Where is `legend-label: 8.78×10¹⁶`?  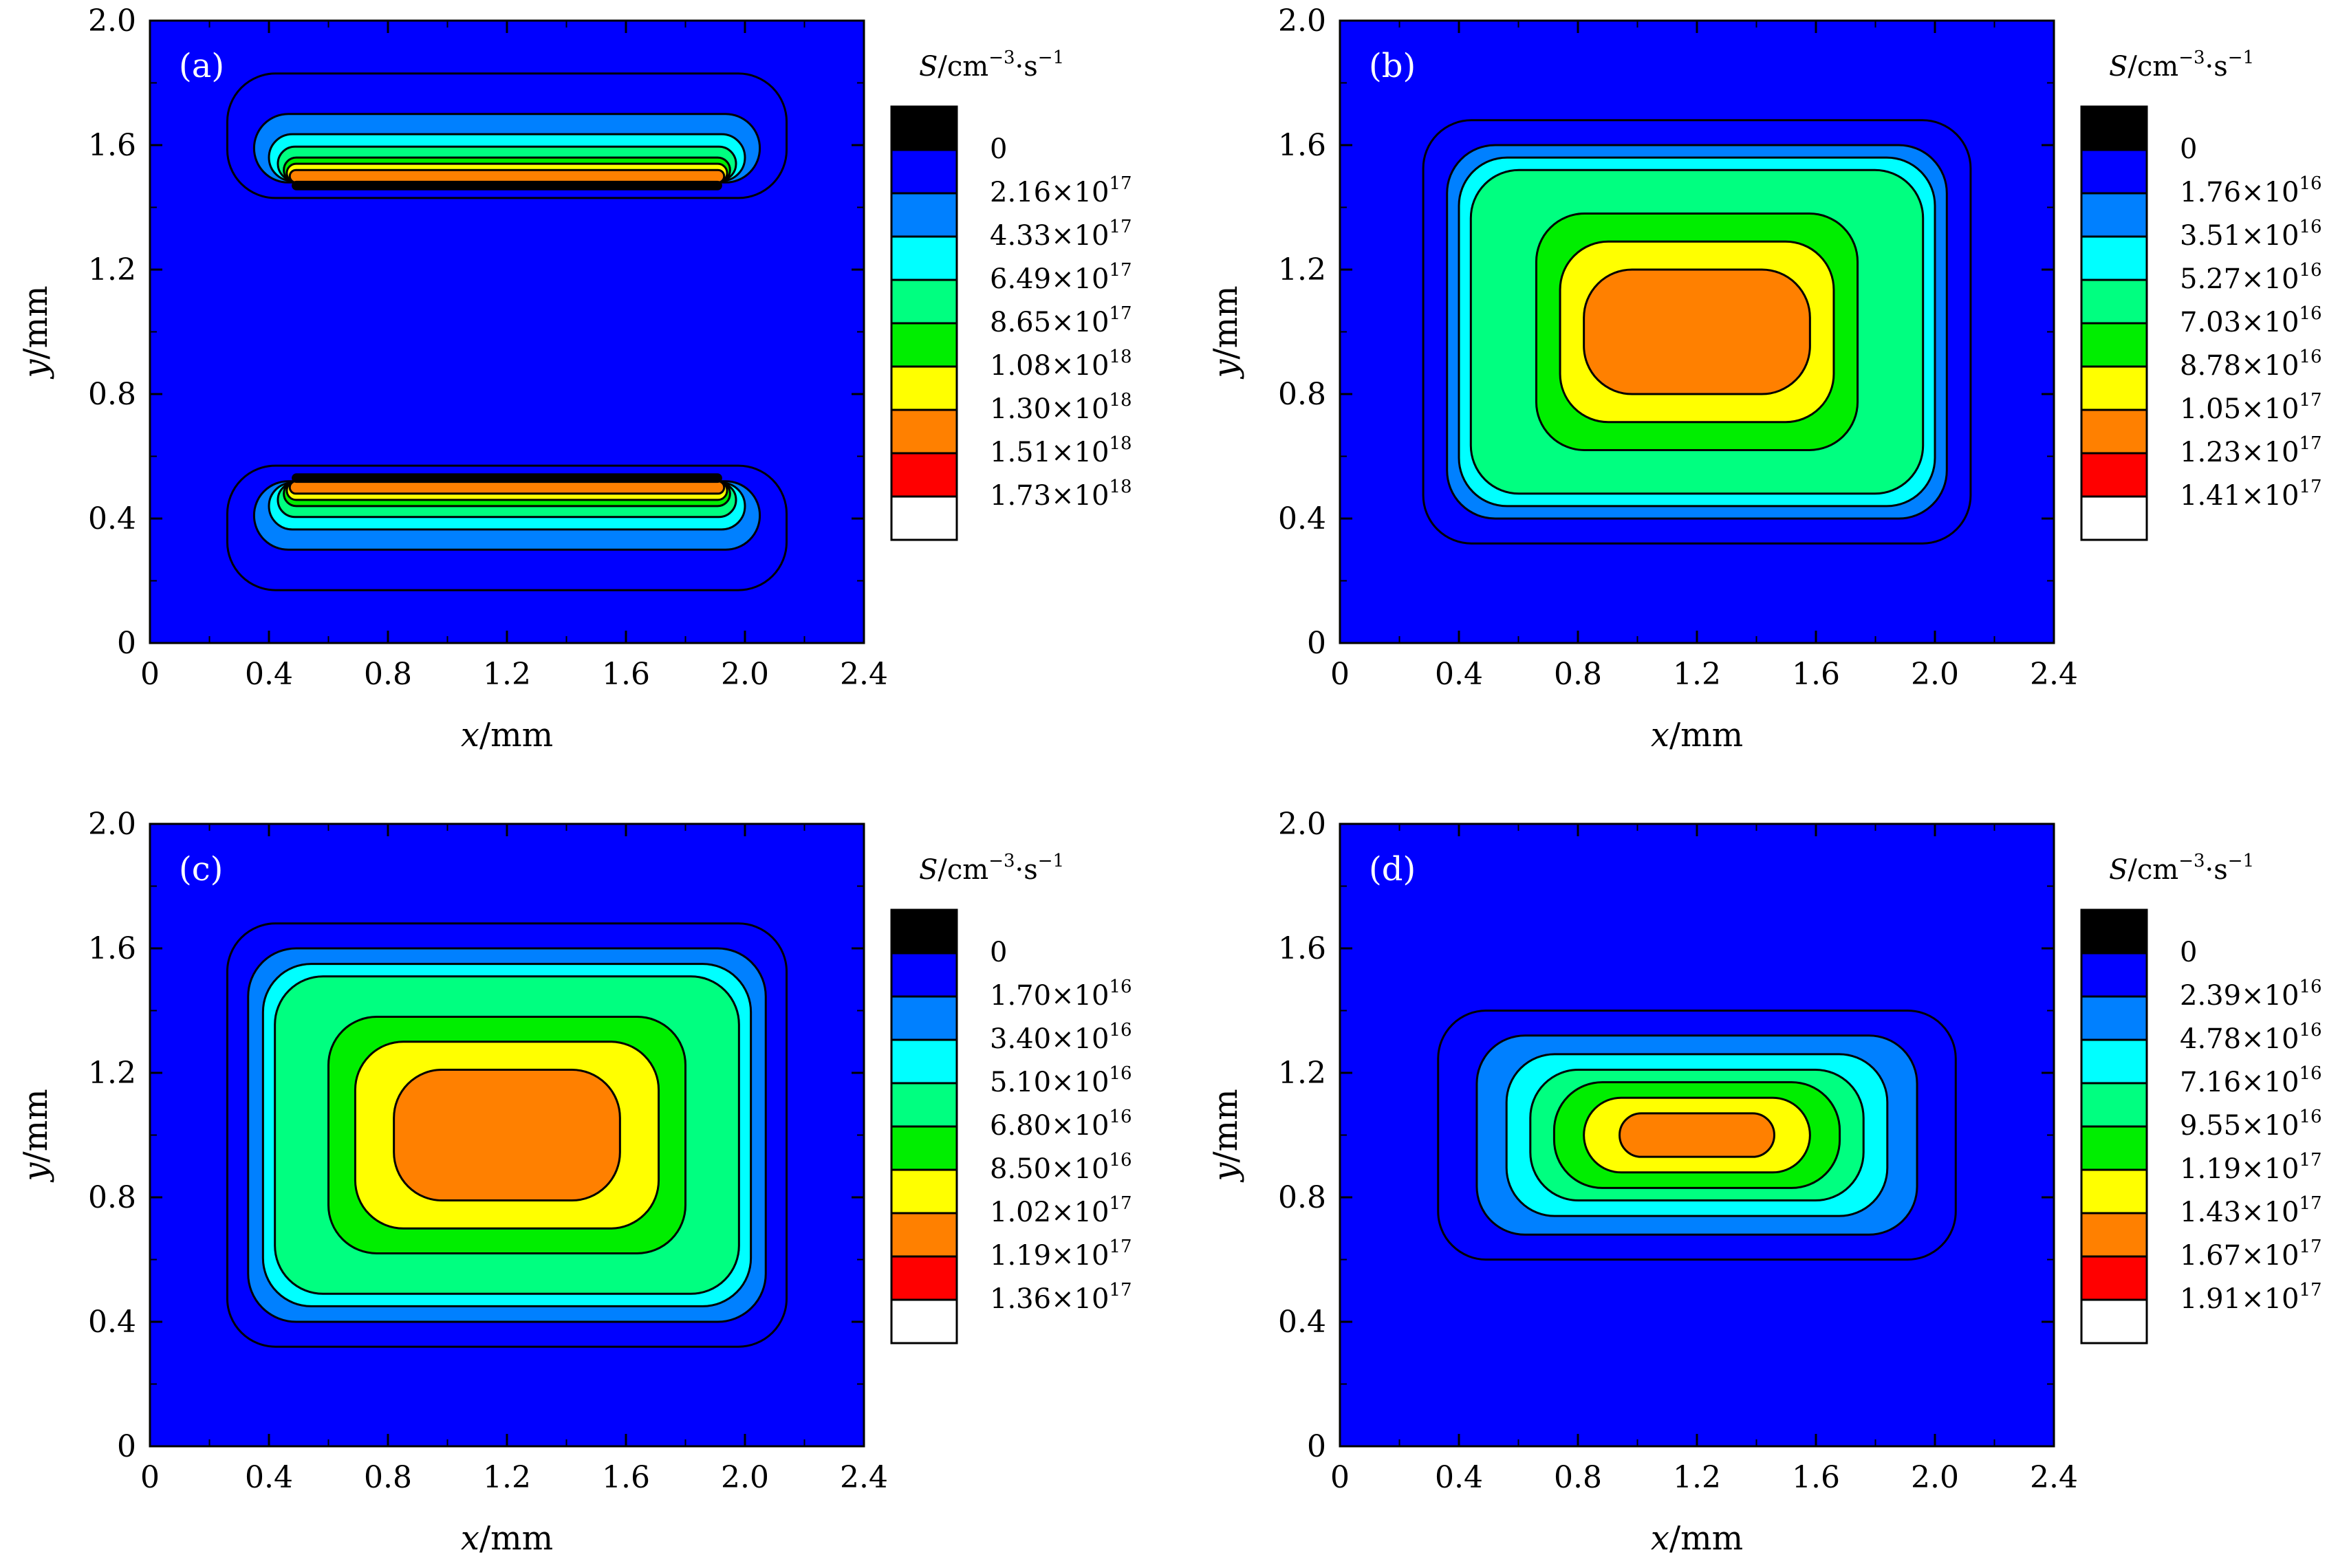
legend-label: 8.78×10¹⁶ is located at coordinates (2251, 365).